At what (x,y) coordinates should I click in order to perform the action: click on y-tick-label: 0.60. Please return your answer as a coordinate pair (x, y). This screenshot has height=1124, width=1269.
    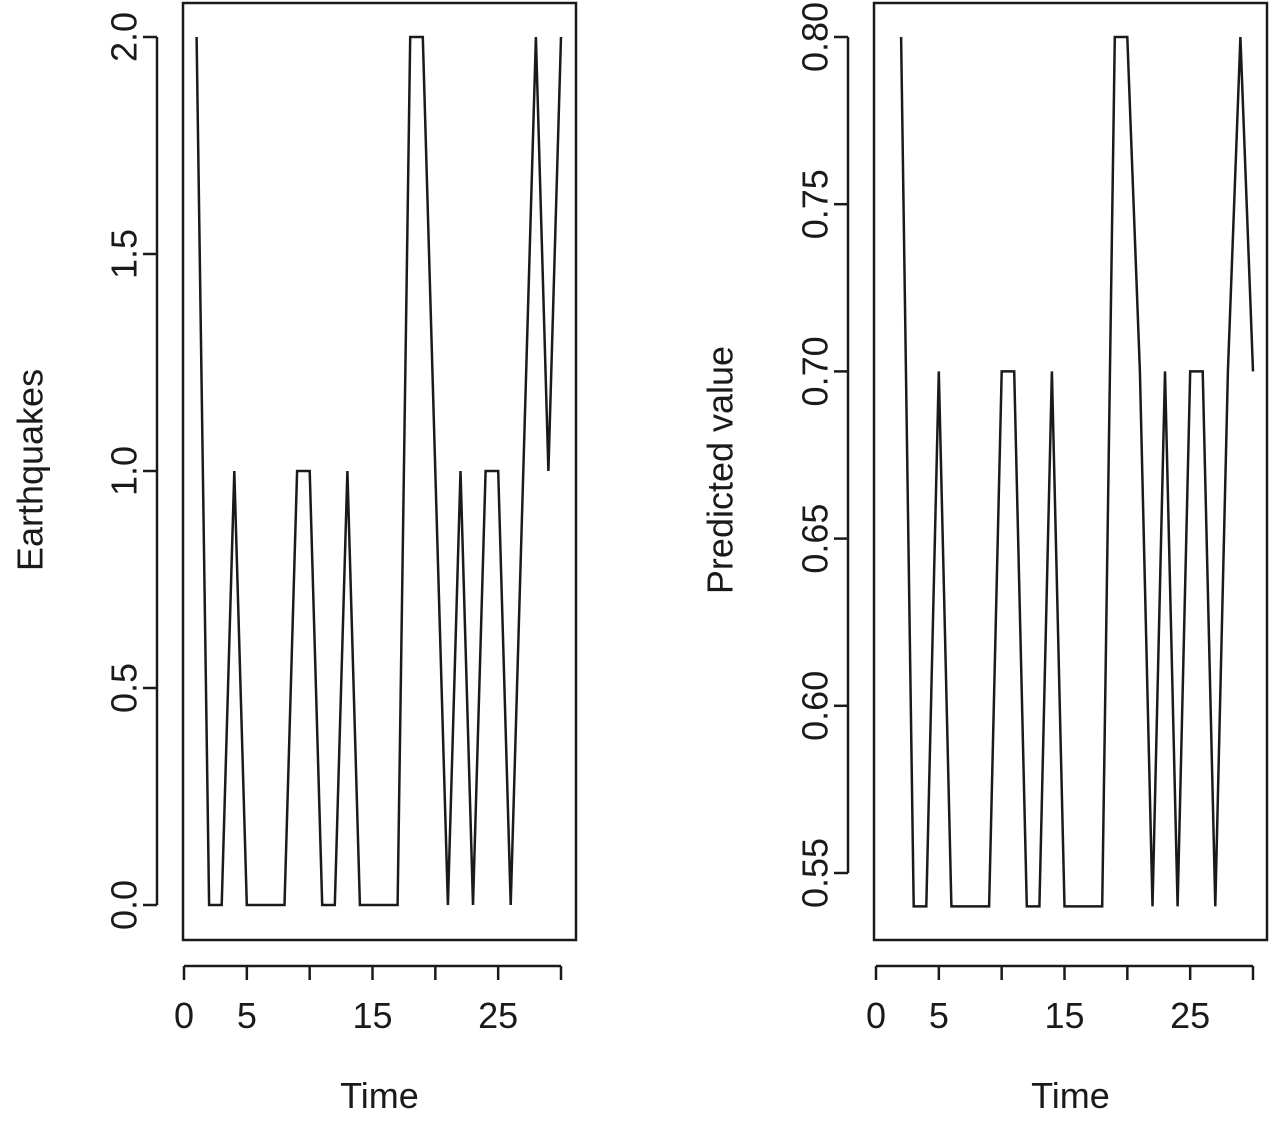
    Looking at the image, I should click on (815, 706).